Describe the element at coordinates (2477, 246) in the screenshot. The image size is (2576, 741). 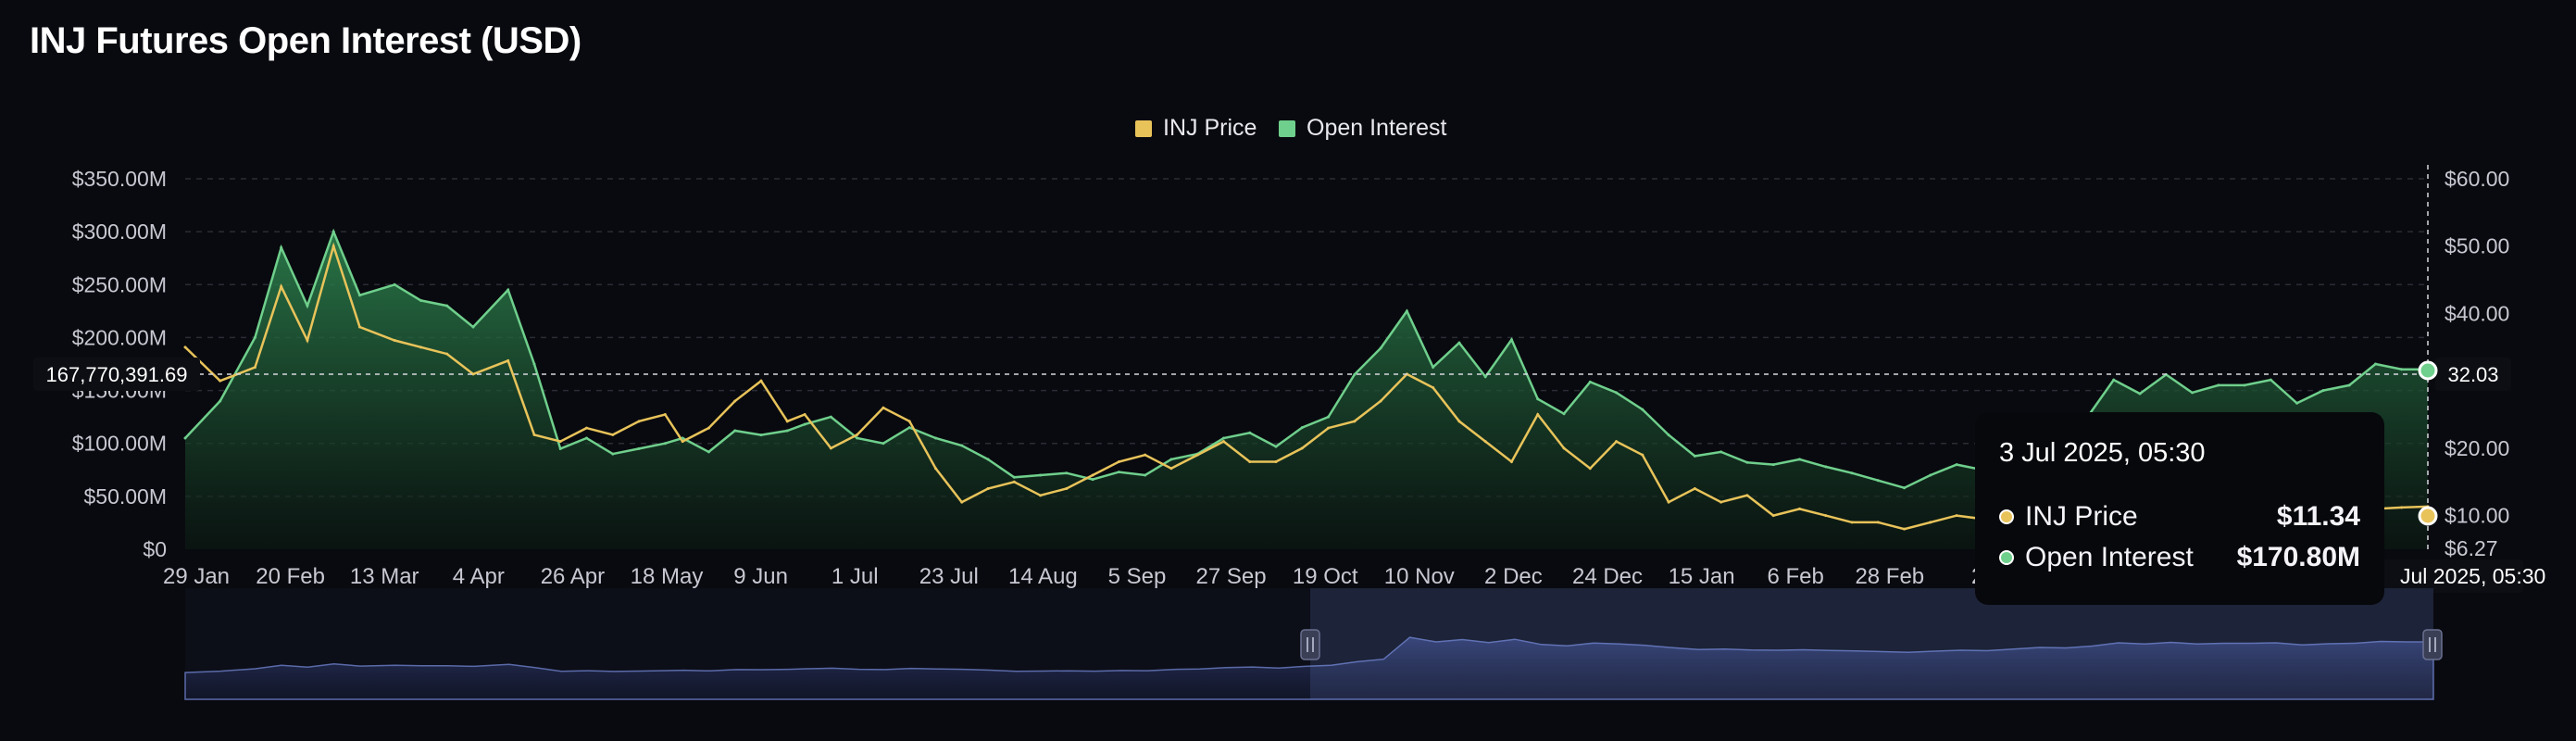
I see `y-right-tick-label: $50.00` at that location.